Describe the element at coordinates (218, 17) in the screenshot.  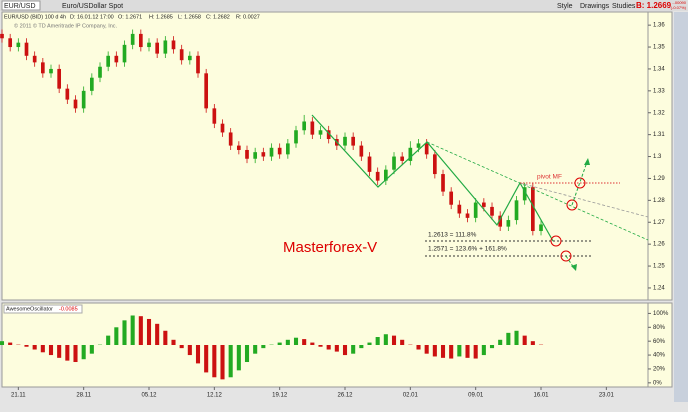
I see `info-close: C: 1.2682` at that location.